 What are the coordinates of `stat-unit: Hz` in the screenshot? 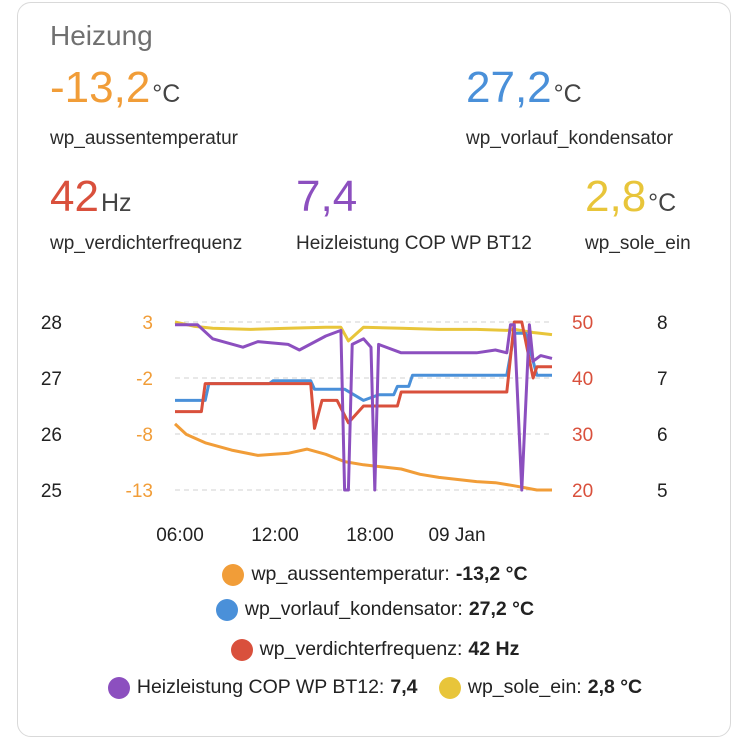 It's located at (116, 203).